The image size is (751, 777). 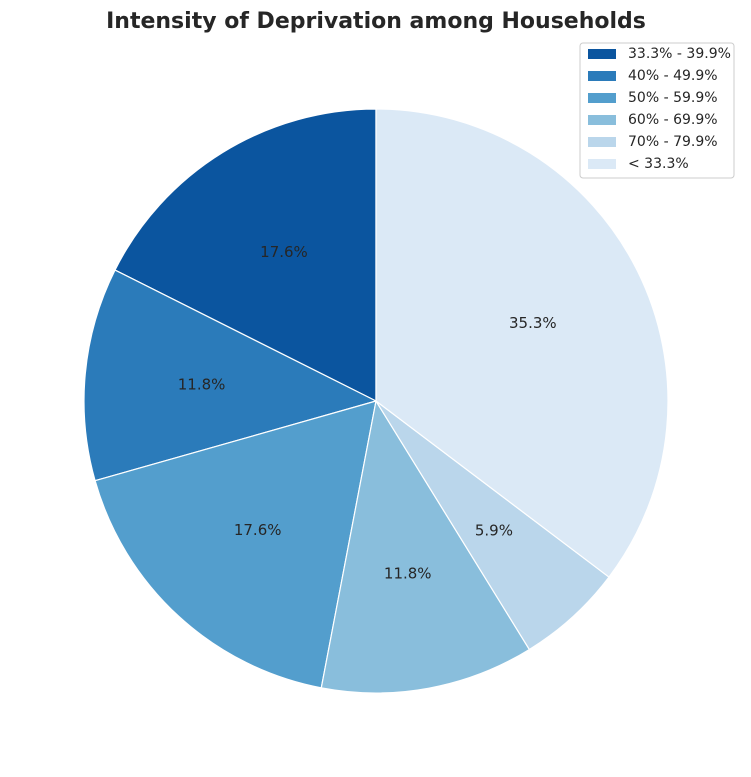 I want to click on legend-label: 40% - 49.9%, so click(x=673, y=76).